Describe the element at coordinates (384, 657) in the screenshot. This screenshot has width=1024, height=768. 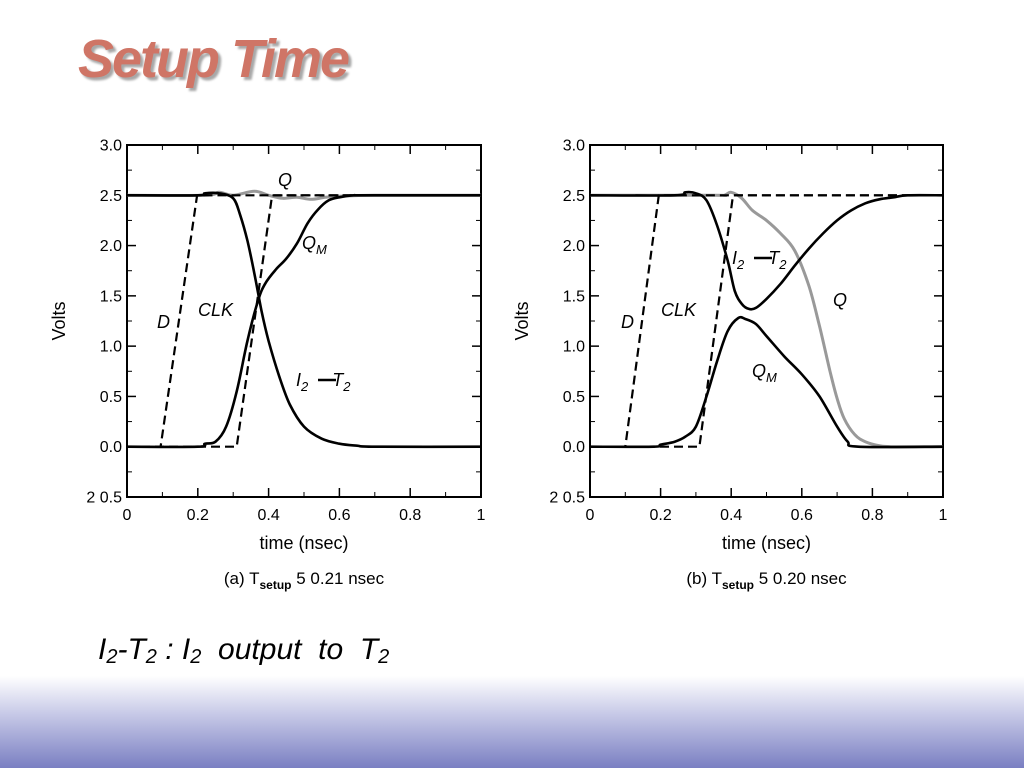
I see `footnote-sub-4: 2` at that location.